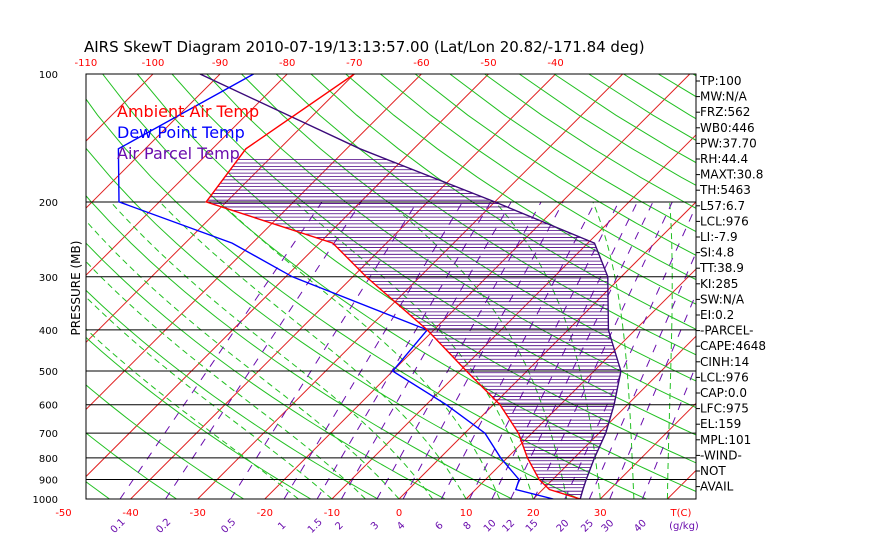 This screenshot has height=560, width=870. What do you see at coordinates (332, 513) in the screenshot?
I see `bottom-temp-tick-label: -10` at bounding box center [332, 513].